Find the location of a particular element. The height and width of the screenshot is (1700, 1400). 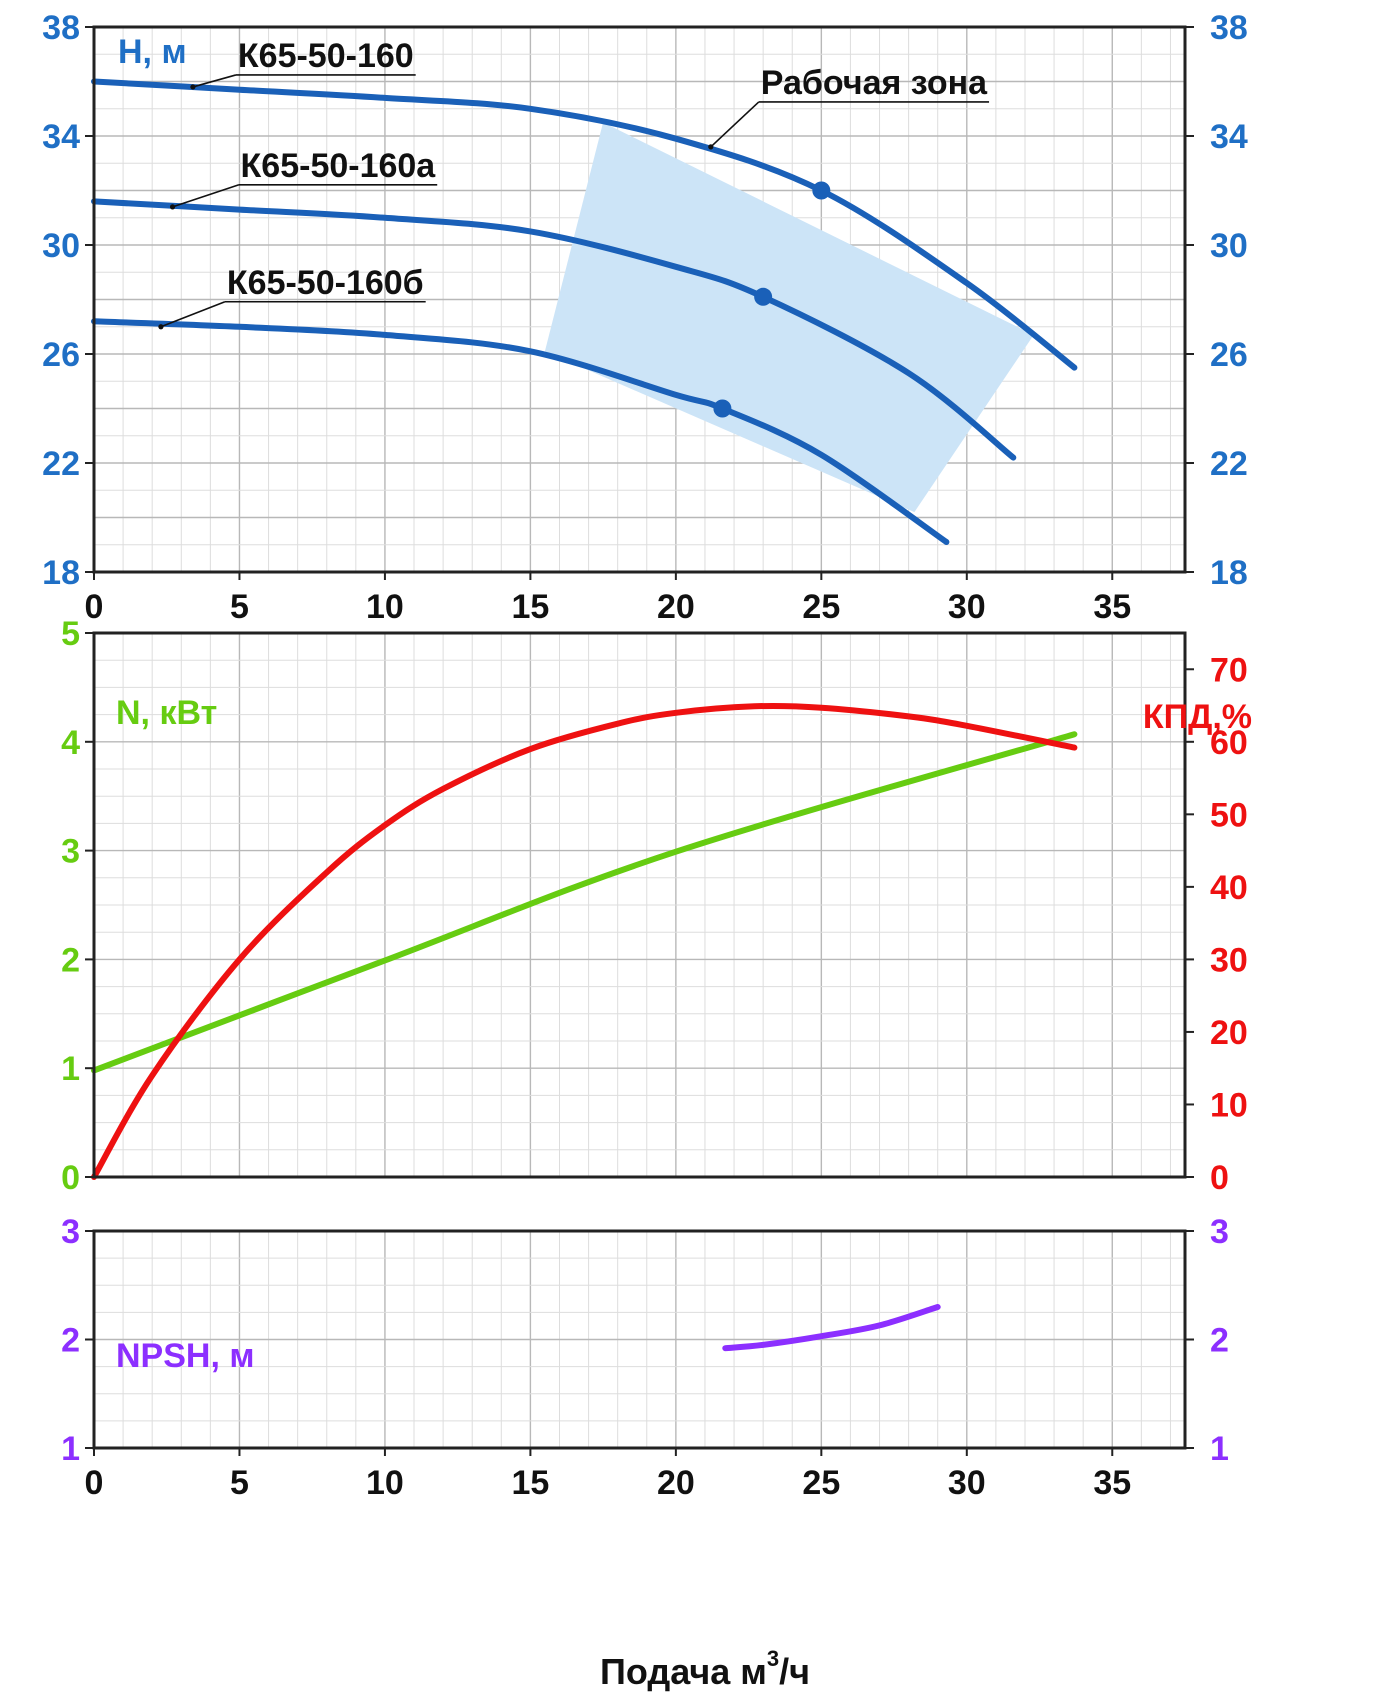

working-zone-area is located at coordinates (789, 317).